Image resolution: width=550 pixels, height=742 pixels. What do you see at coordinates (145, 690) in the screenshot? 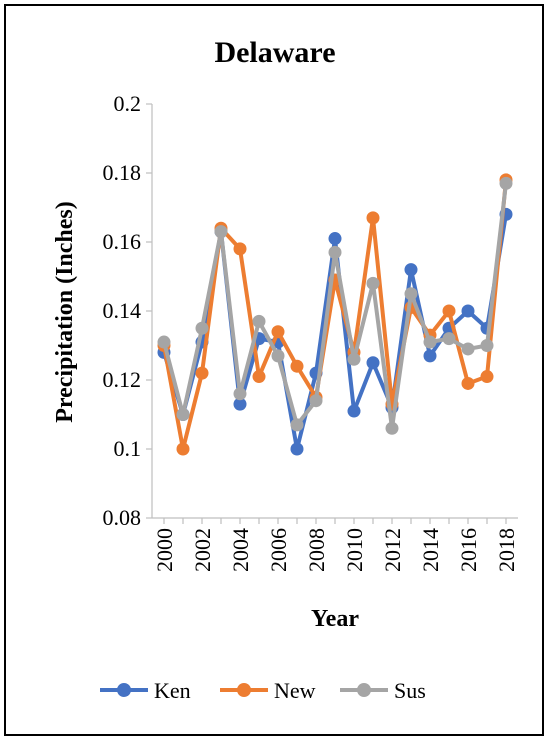
I see `legend-item-ken: Ken` at bounding box center [145, 690].